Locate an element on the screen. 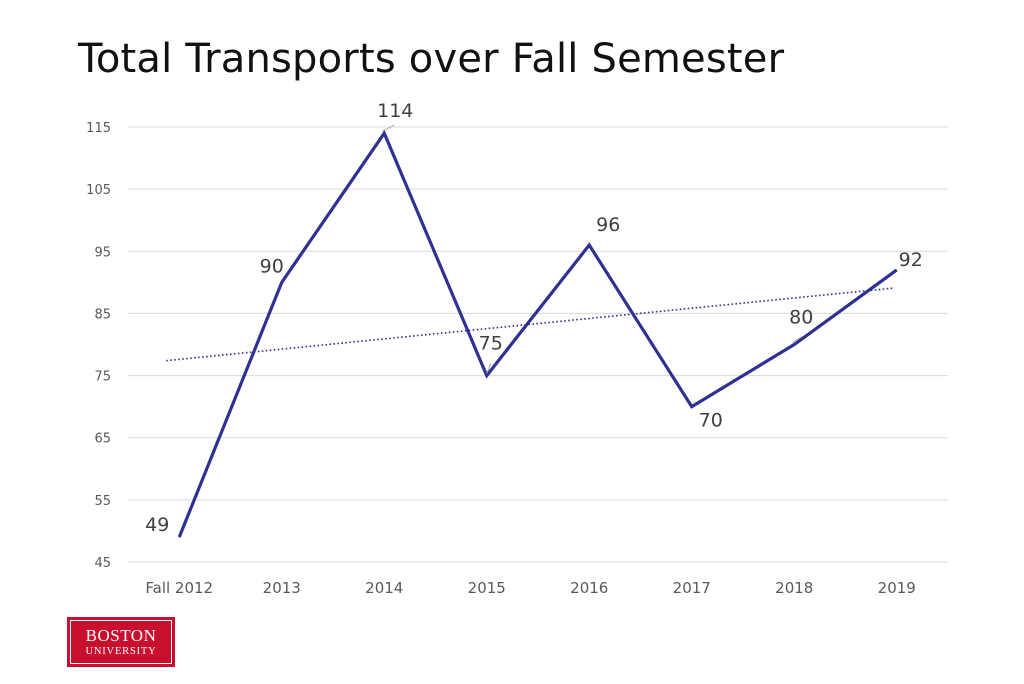 This screenshot has width=1024, height=684. x-tick-label: 2019 is located at coordinates (897, 588).